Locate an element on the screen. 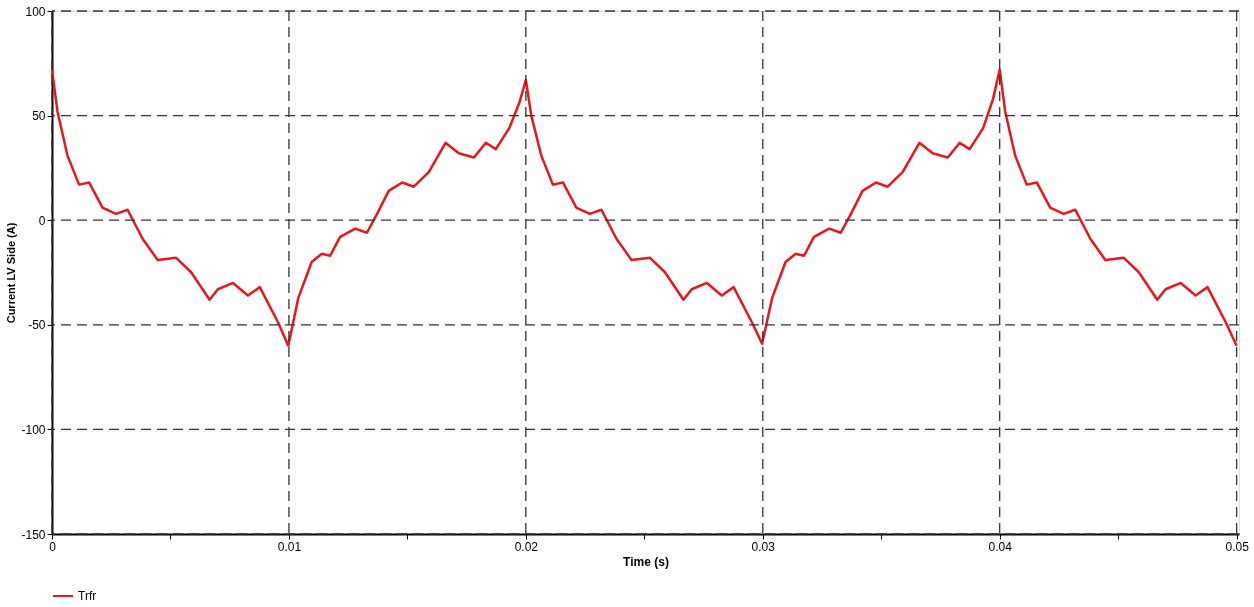  y-tick-label: 0 is located at coordinates (42, 220).